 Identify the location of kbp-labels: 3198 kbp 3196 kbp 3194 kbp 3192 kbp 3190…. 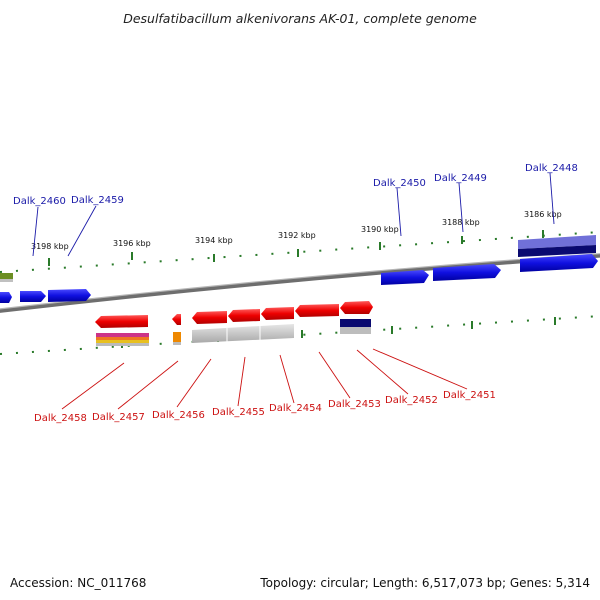
(296, 230).